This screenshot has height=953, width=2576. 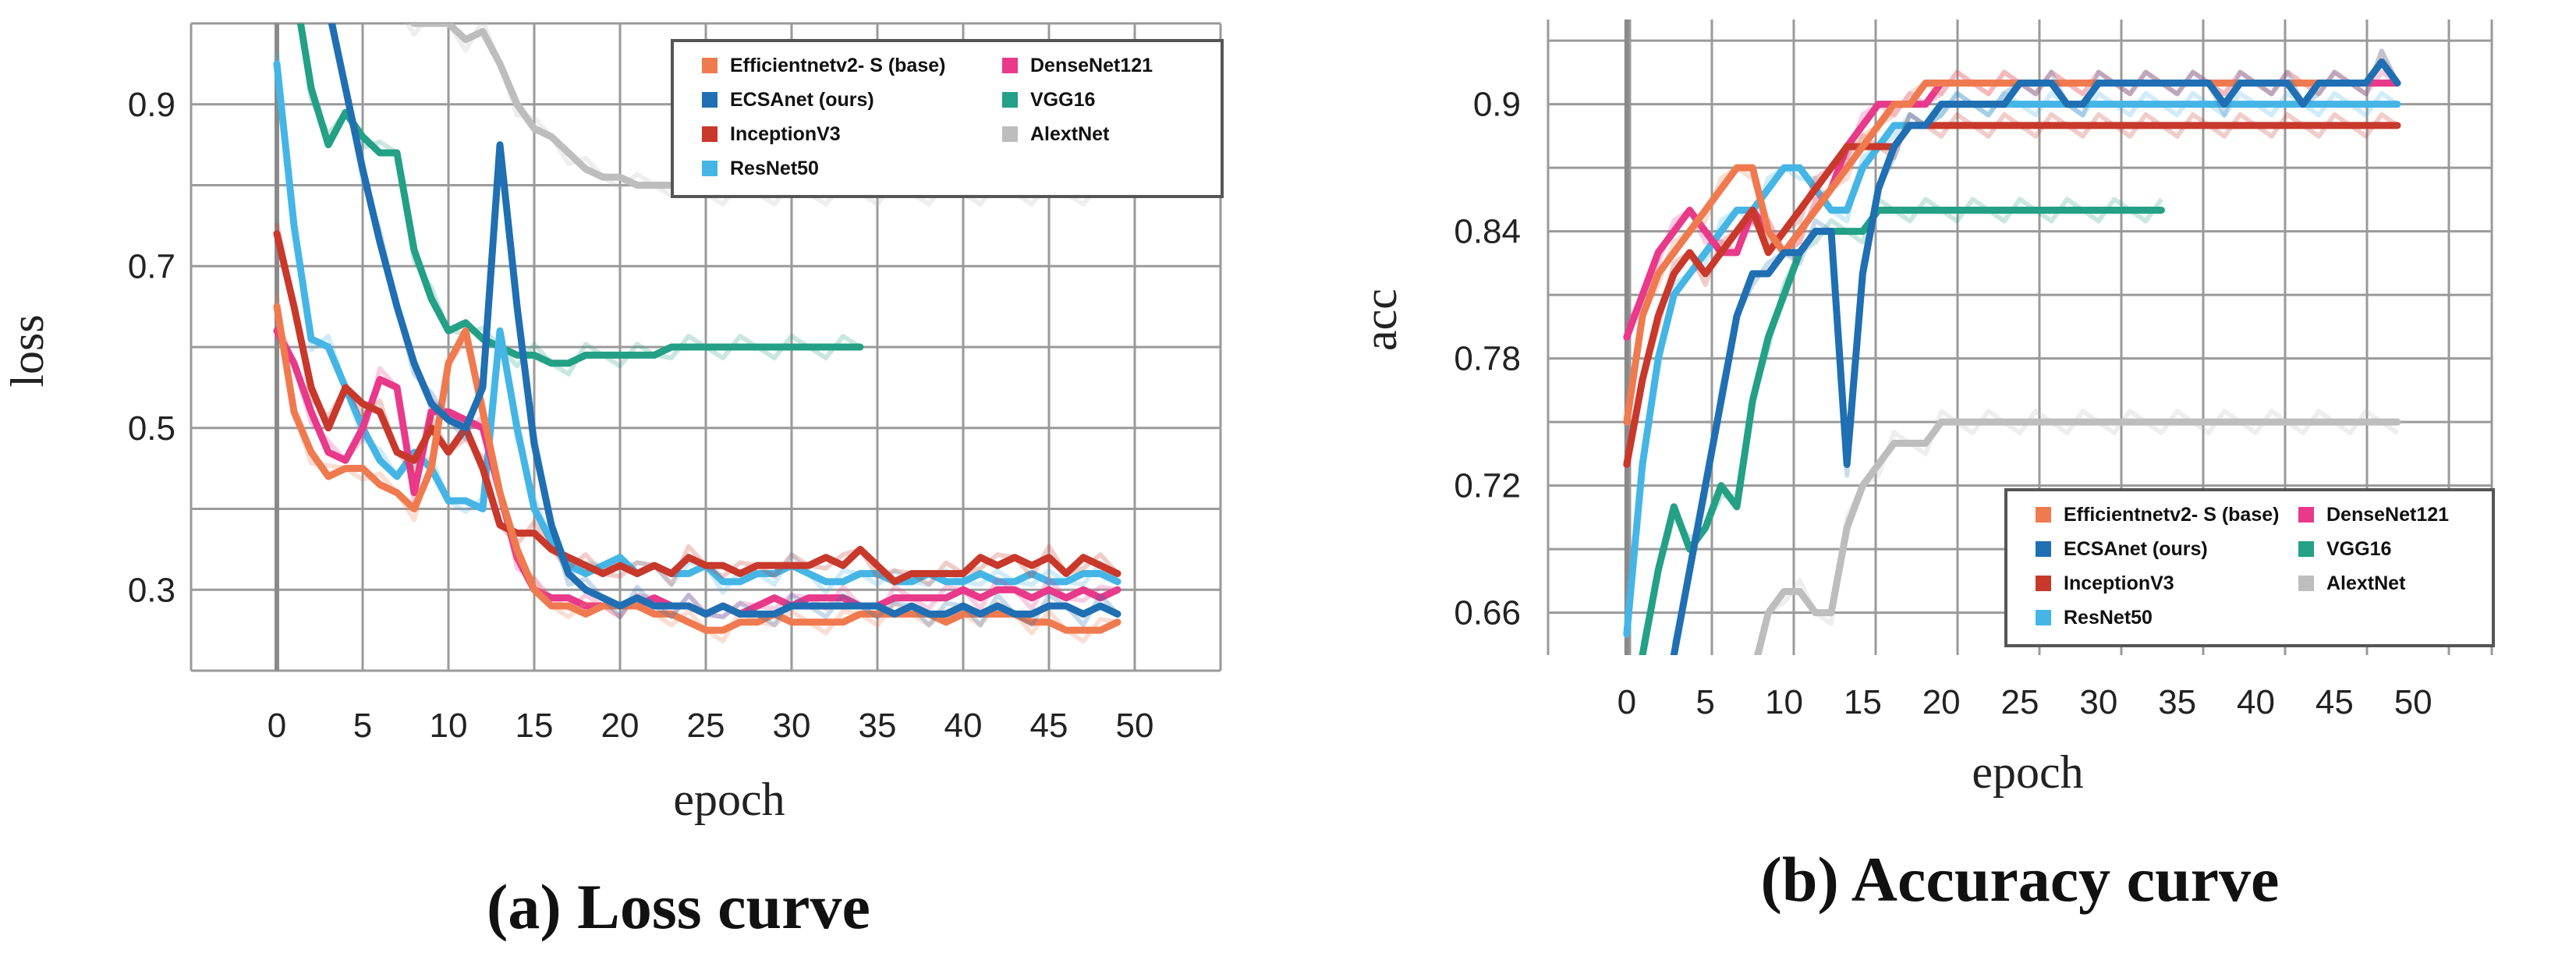 What do you see at coordinates (2012, 198) in the screenshot?
I see `series-shadow-densenet121` at bounding box center [2012, 198].